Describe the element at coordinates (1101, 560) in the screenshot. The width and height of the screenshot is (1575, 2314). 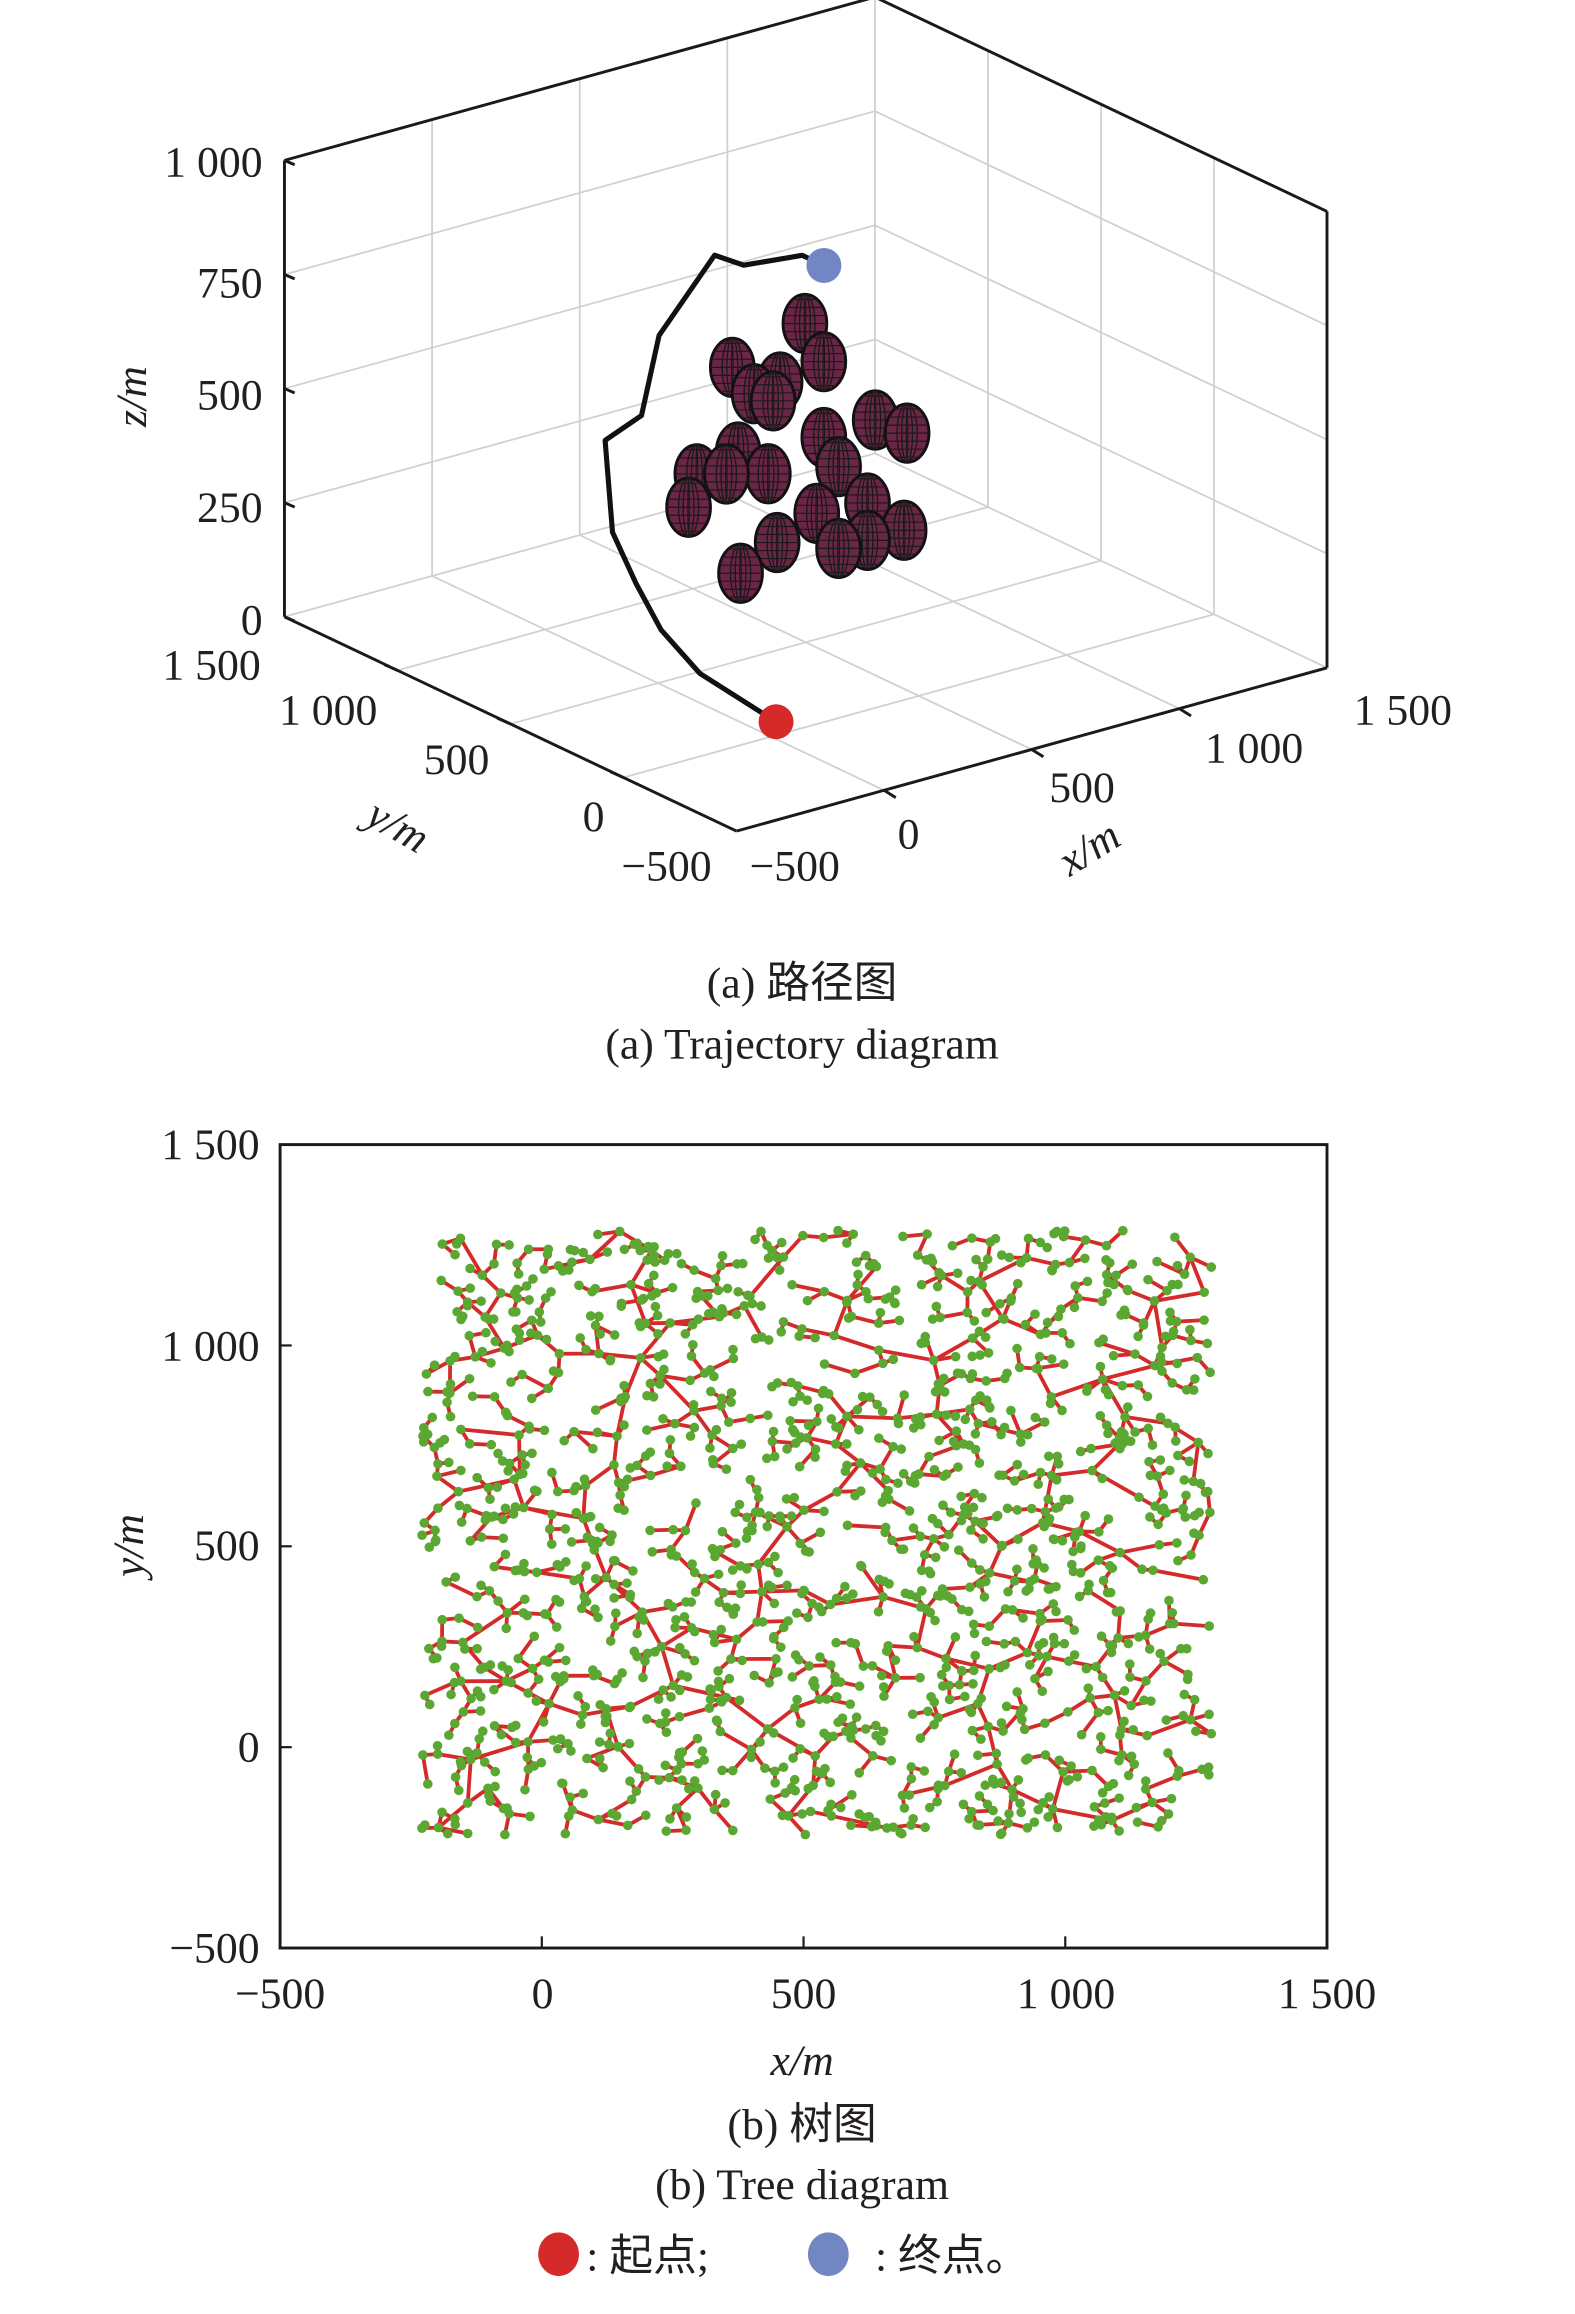
I see `back-edge` at that location.